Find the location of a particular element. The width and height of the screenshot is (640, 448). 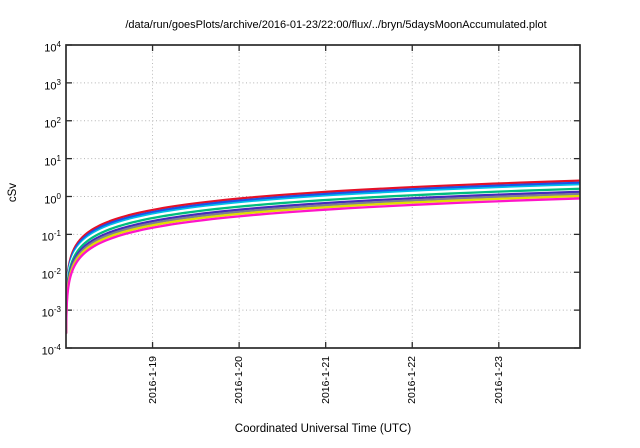

x-tick-label: 2016-1-19 is located at coordinates (152, 380).